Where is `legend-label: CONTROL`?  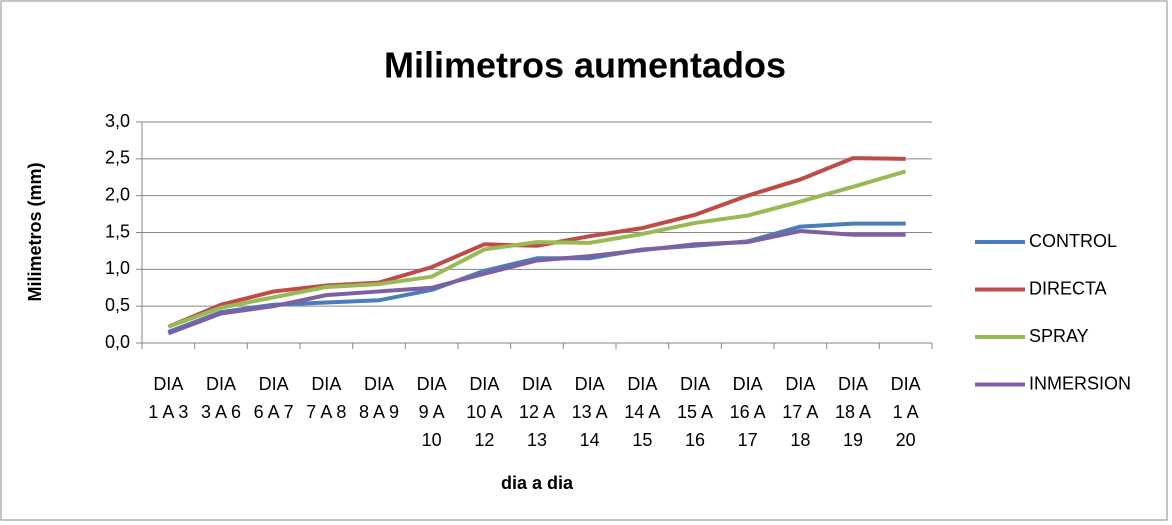
legend-label: CONTROL is located at coordinates (1073, 241).